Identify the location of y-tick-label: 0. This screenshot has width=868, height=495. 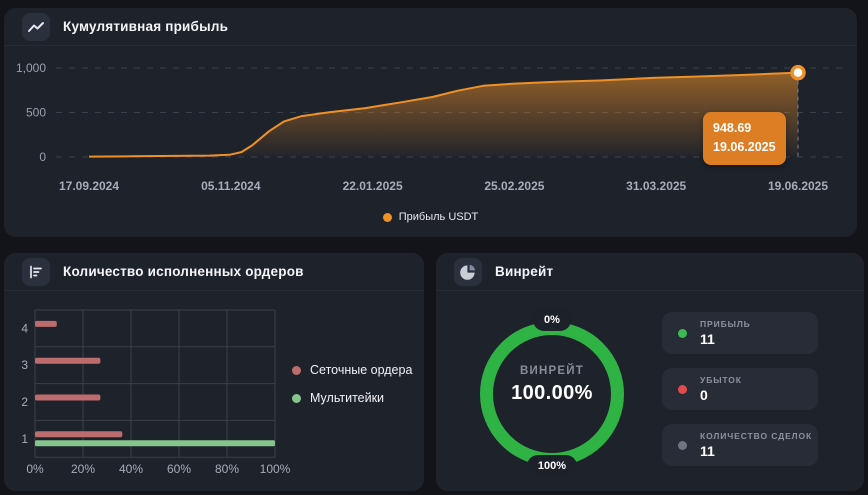
(42, 157).